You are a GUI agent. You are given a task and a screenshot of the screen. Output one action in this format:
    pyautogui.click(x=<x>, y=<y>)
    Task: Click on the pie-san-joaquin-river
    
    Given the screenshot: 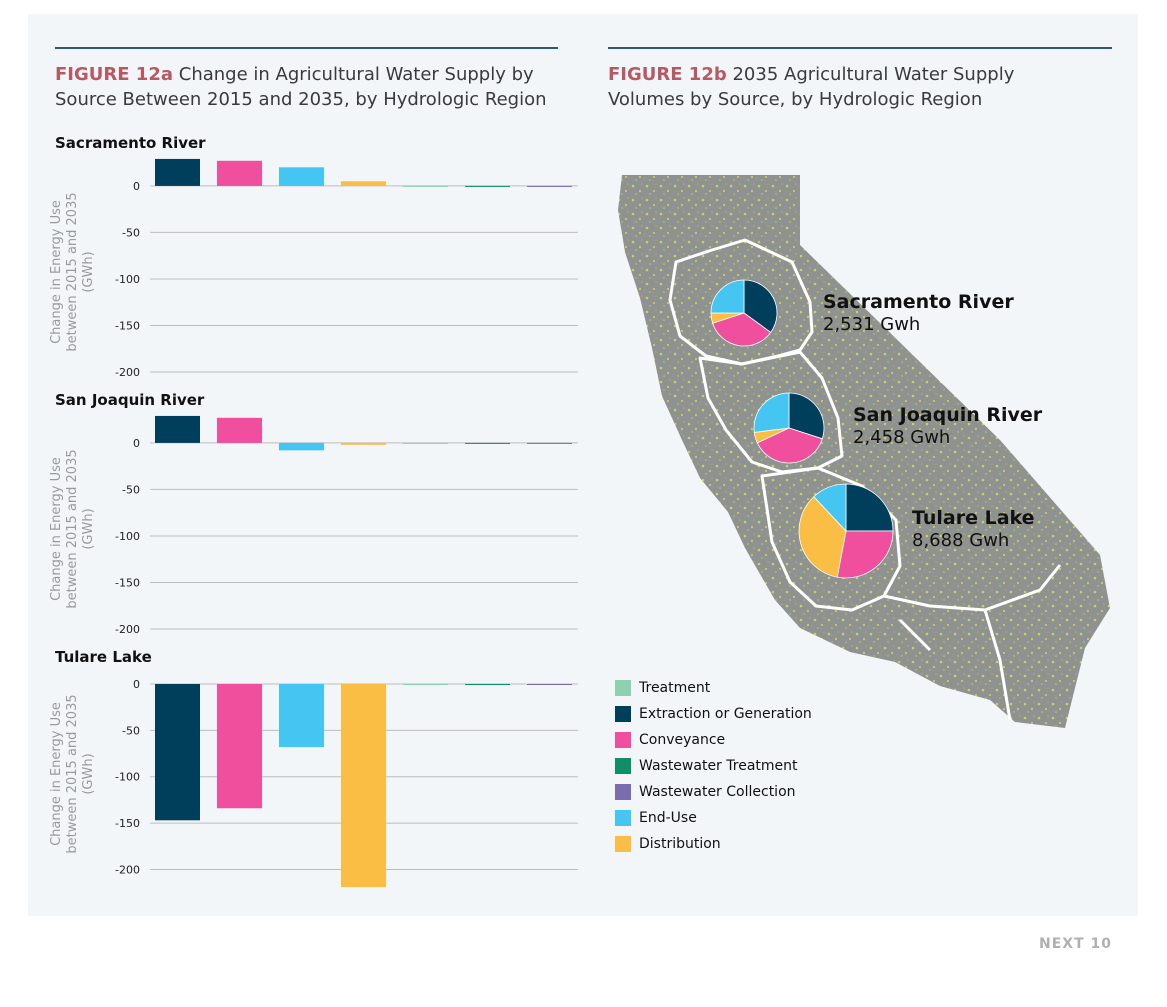 What is the action you would take?
    pyautogui.click(x=789, y=428)
    